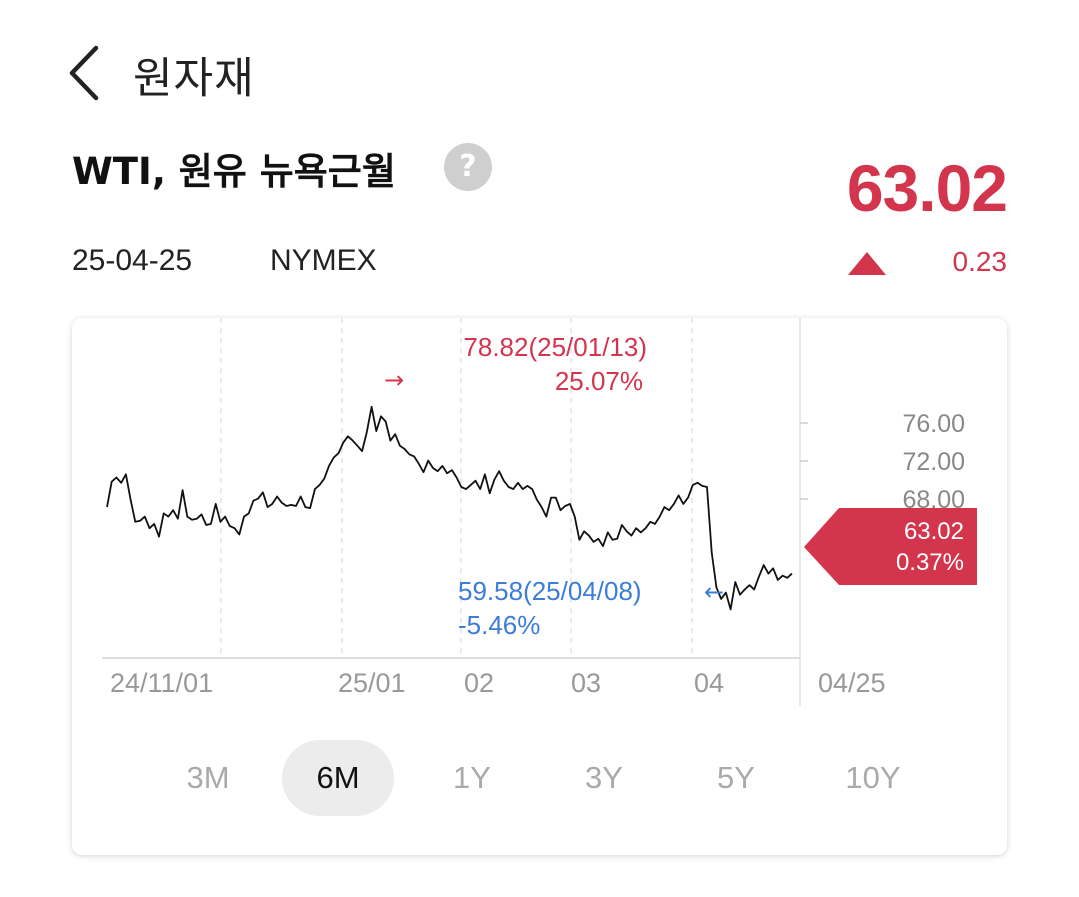 The image size is (1079, 897). Describe the element at coordinates (599, 381) in the screenshot. I see `high-change-label: 25.07%` at that location.